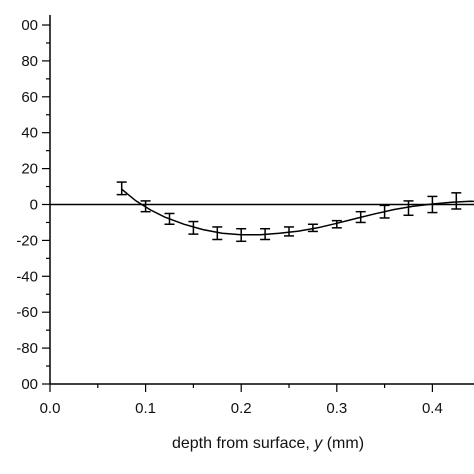  Describe the element at coordinates (29, 97) in the screenshot. I see `y-tick-label: 60` at that location.